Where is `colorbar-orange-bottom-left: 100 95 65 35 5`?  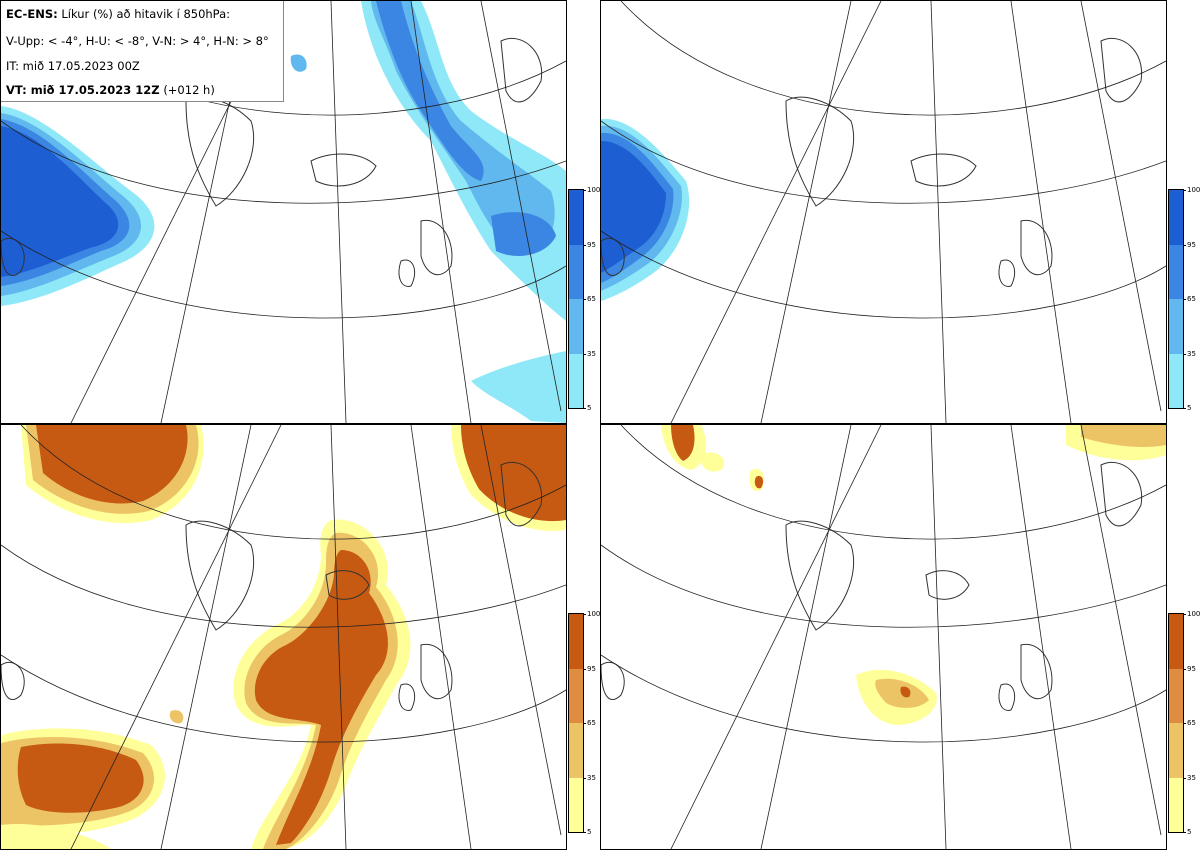
colorbar-orange-bottom-left: 100 95 65 35 5 is located at coordinates (584, 723).